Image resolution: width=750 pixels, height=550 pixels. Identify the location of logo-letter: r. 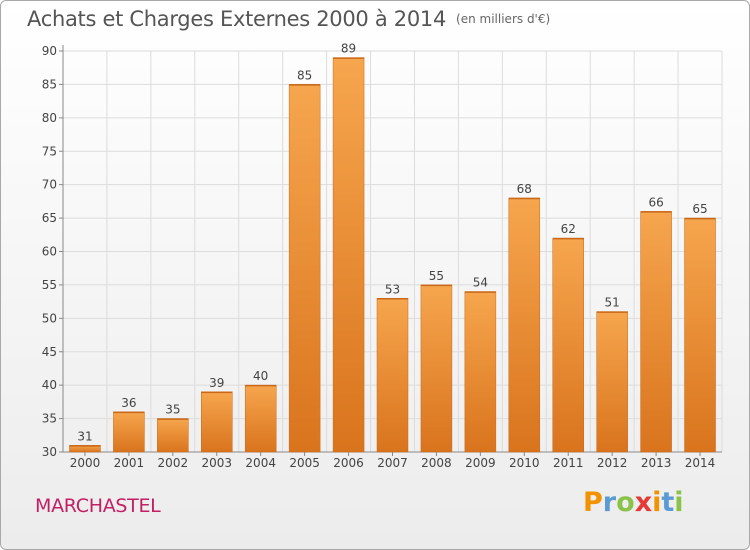
(609, 502).